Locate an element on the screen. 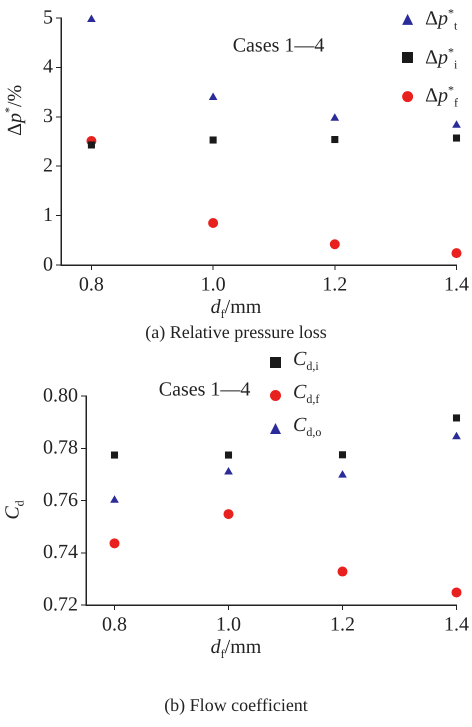 The height and width of the screenshot is (727, 472). y-tick-label: 0.78 is located at coordinates (60, 447).